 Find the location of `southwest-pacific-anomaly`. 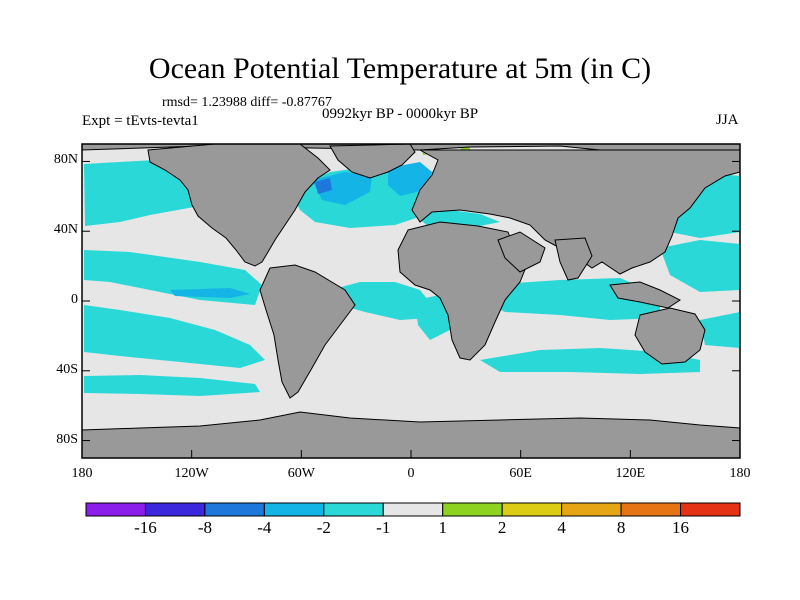

southwest-pacific-anomaly is located at coordinates (720, 330).